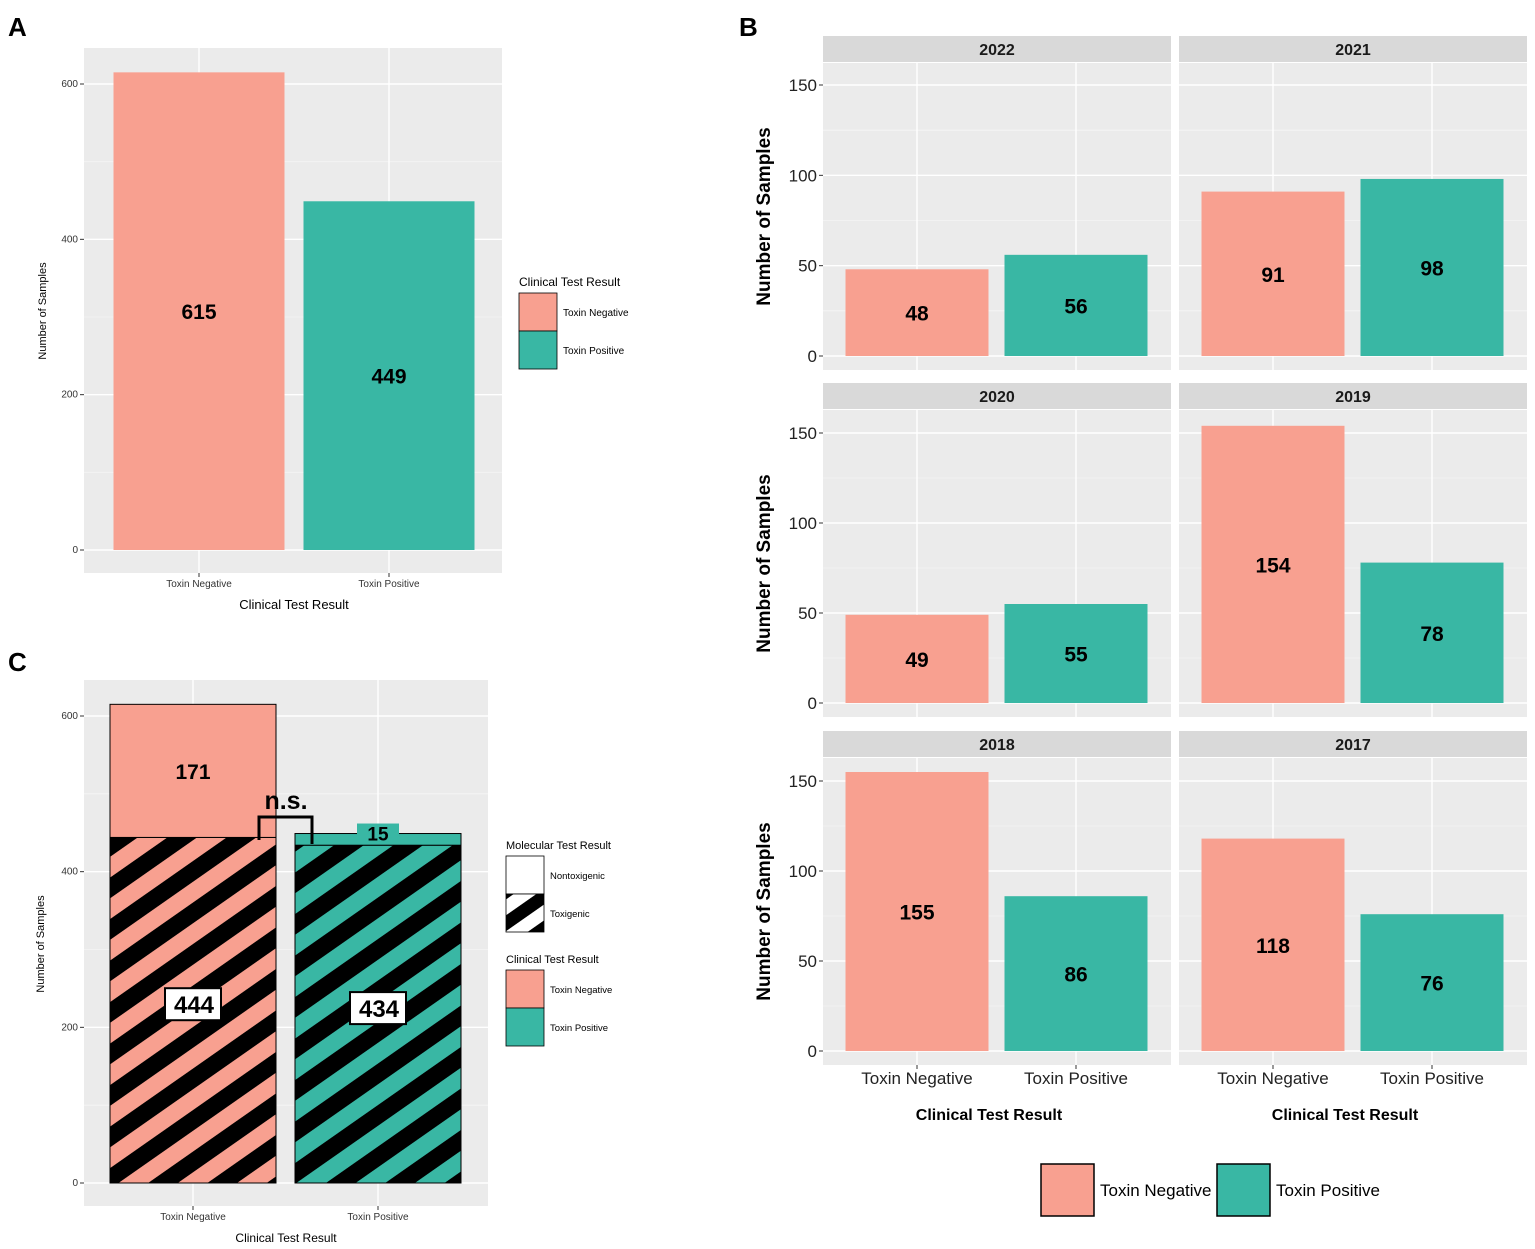 The height and width of the screenshot is (1249, 1535). I want to click on panel-b-bar-2022-negative, so click(917, 312).